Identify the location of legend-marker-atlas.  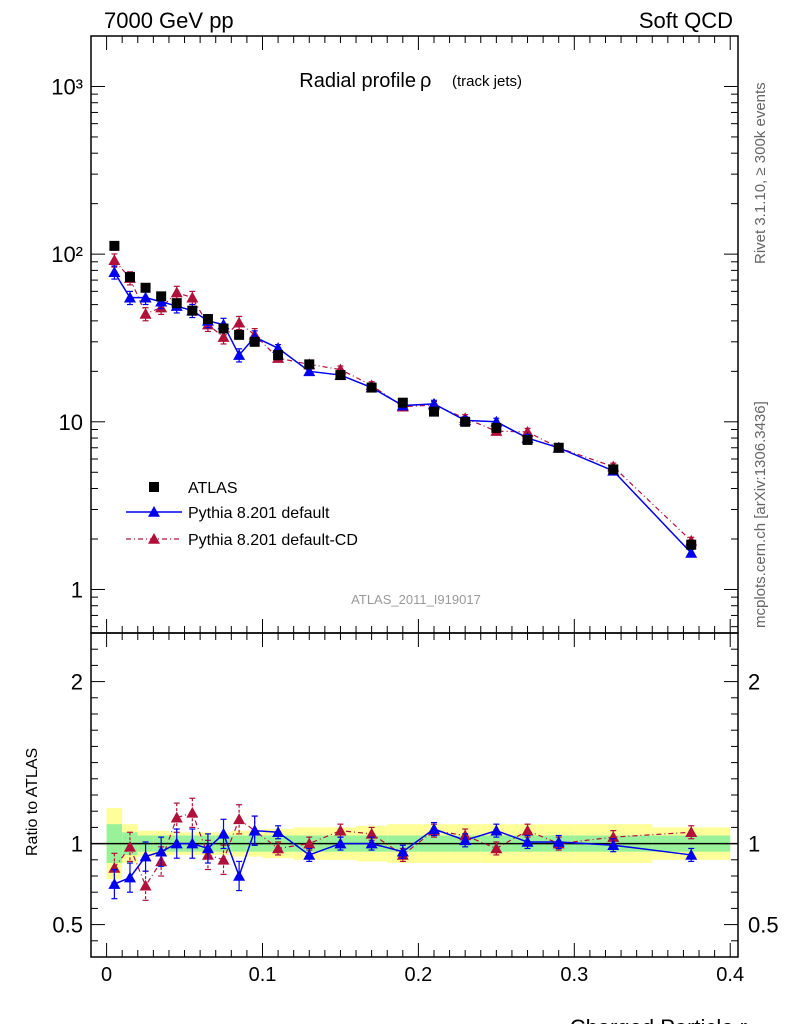
(154, 487).